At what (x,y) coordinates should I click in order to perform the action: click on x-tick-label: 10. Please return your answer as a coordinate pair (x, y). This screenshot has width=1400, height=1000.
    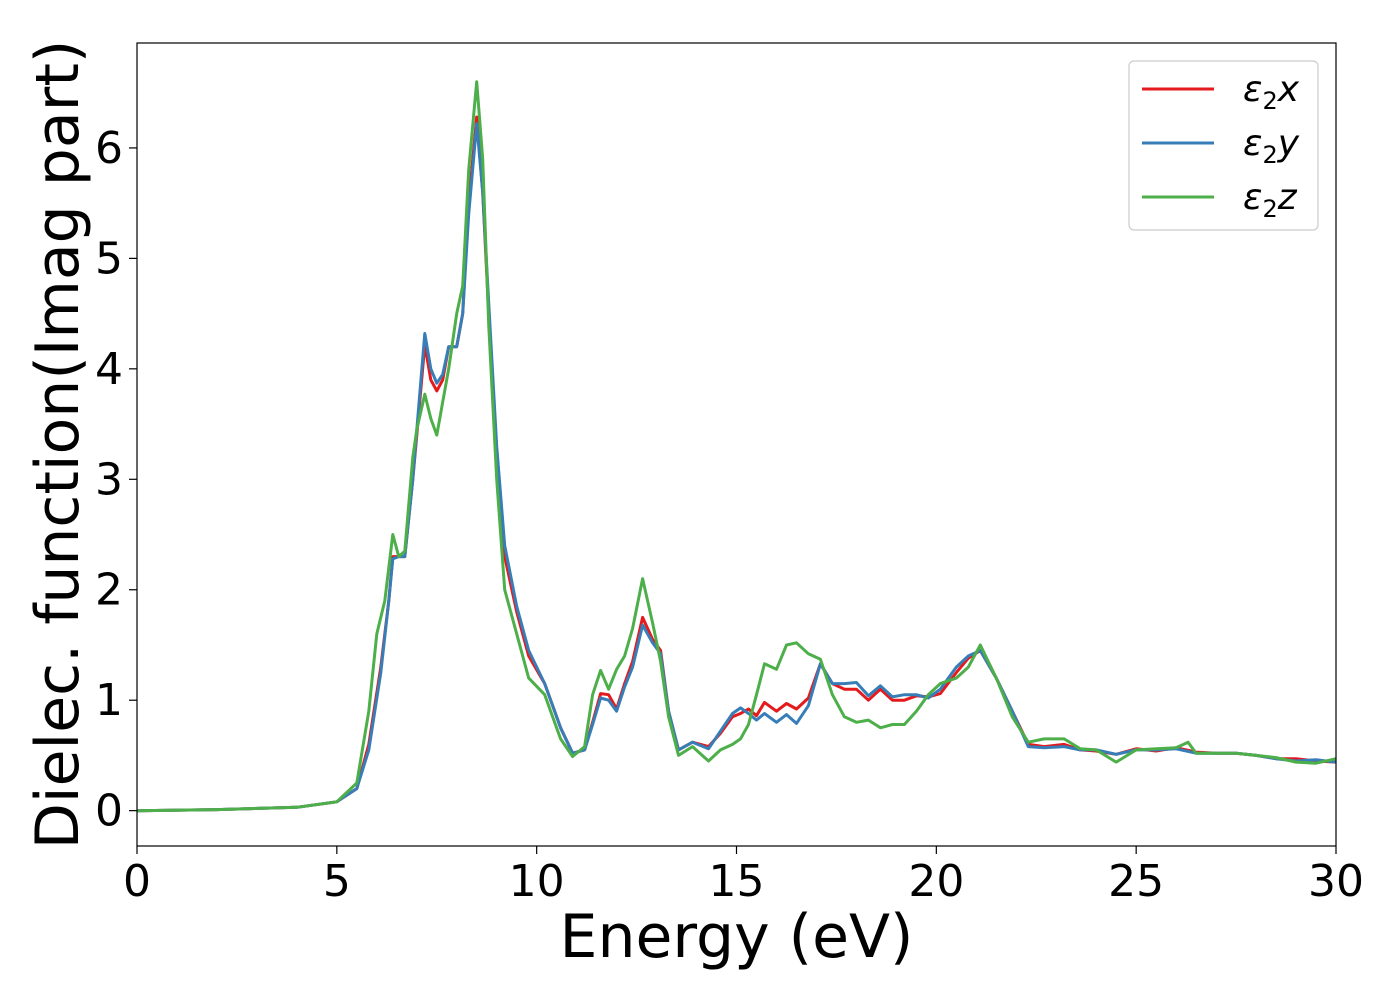
    Looking at the image, I should click on (537, 881).